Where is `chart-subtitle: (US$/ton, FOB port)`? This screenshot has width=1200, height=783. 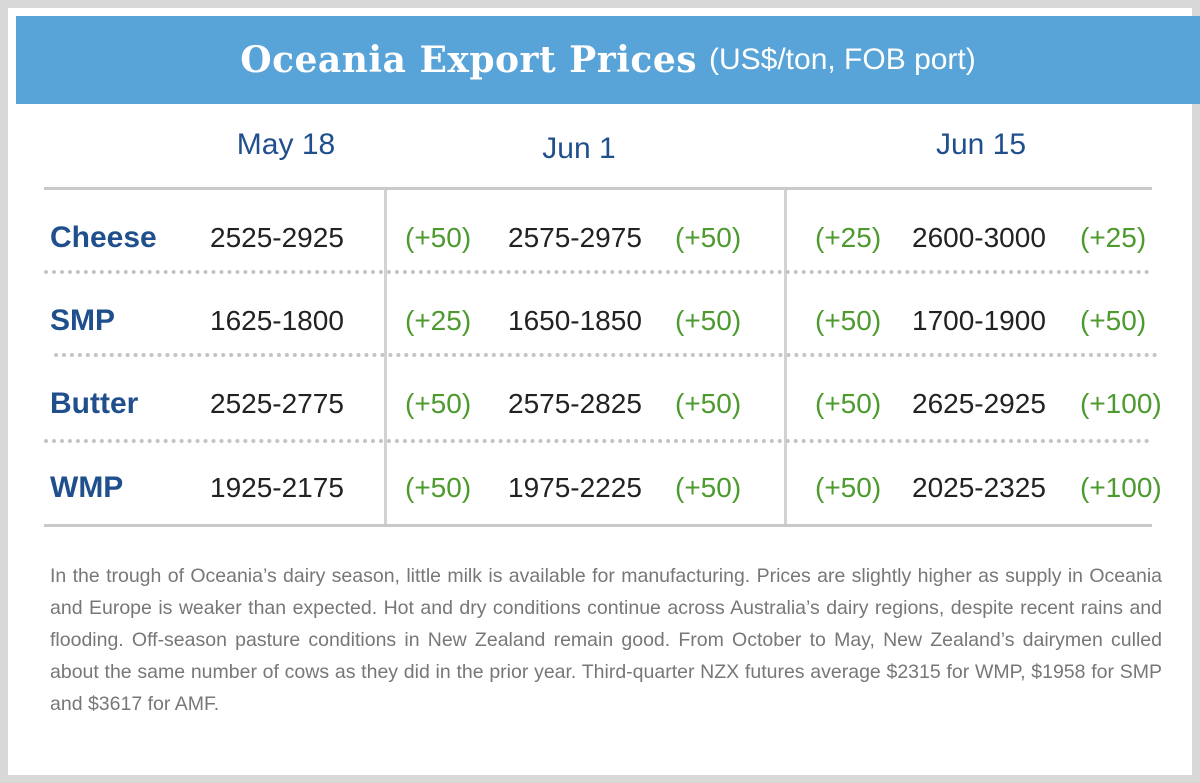
chart-subtitle: (US$/ton, FOB port) is located at coordinates (842, 59).